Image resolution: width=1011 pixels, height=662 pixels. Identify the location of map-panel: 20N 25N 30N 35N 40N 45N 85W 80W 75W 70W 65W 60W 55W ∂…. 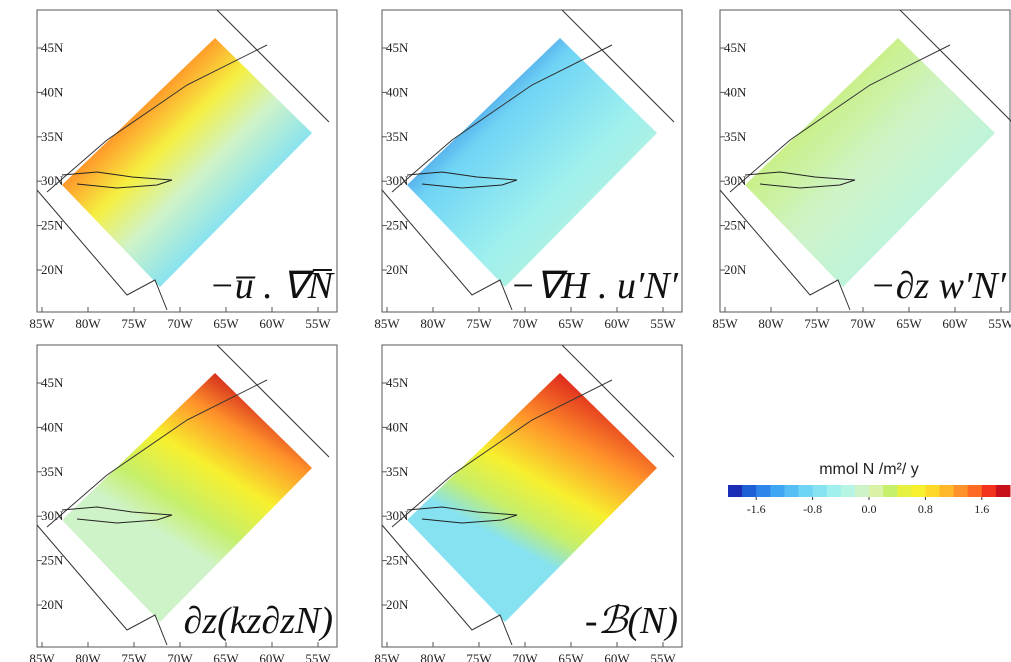
(183, 503).